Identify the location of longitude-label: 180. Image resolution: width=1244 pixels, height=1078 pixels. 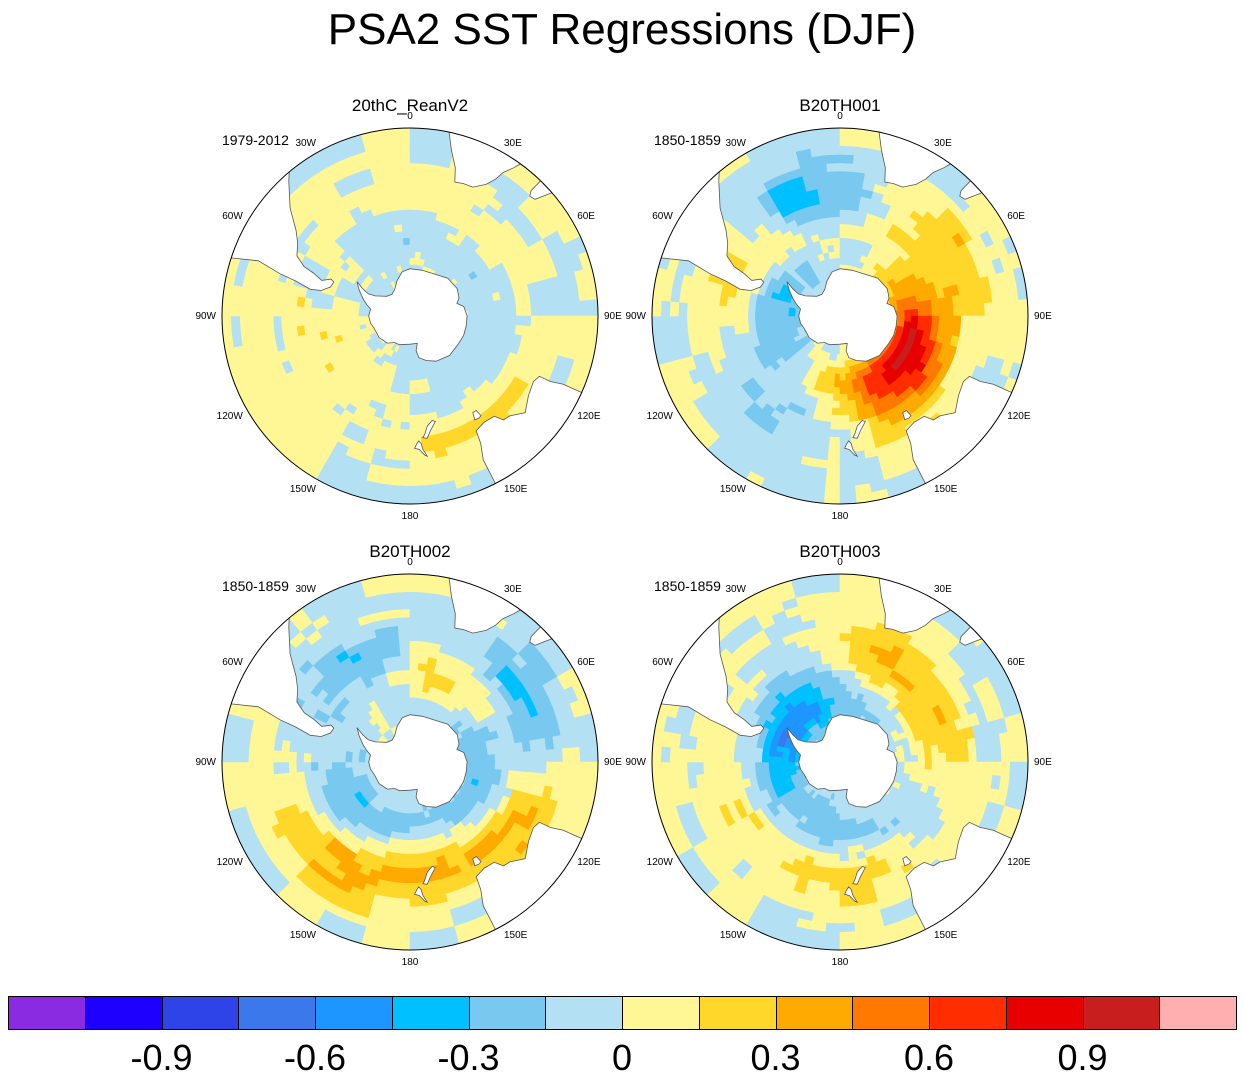
(840, 516).